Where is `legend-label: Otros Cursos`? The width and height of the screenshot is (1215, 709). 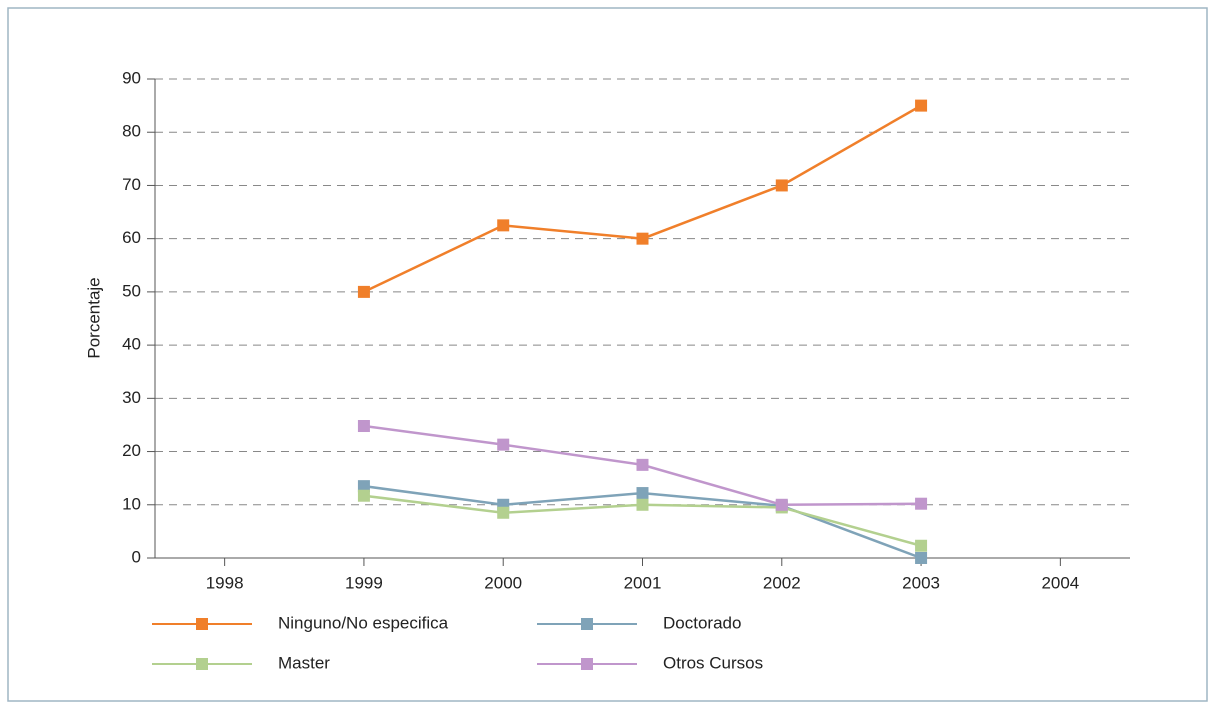
legend-label: Otros Cursos is located at coordinates (713, 662).